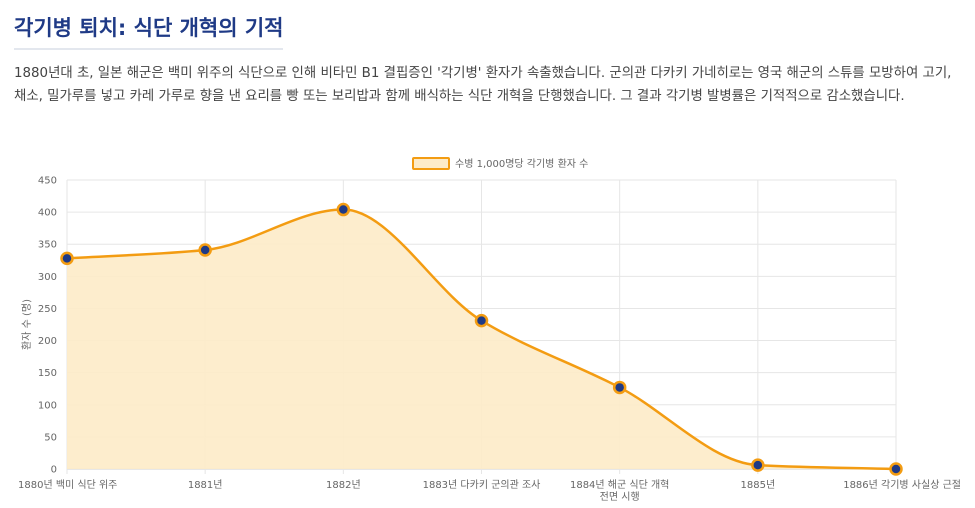 The height and width of the screenshot is (508, 975). What do you see at coordinates (47, 277) in the screenshot?
I see `y-tick-label: 300` at bounding box center [47, 277].